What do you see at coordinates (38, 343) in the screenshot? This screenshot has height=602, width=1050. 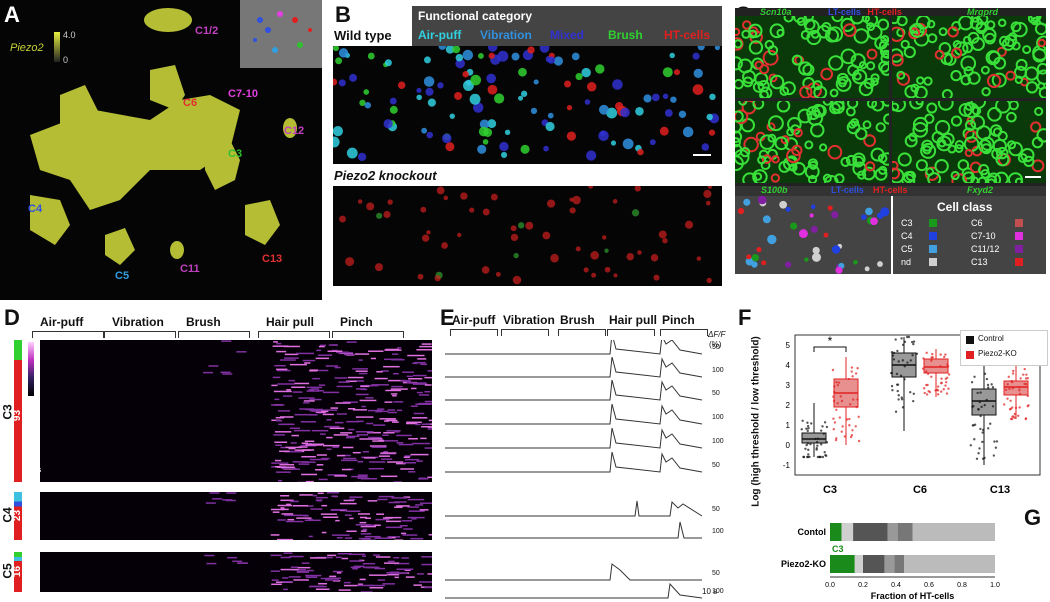 I see `cbar-top: 3` at bounding box center [38, 343].